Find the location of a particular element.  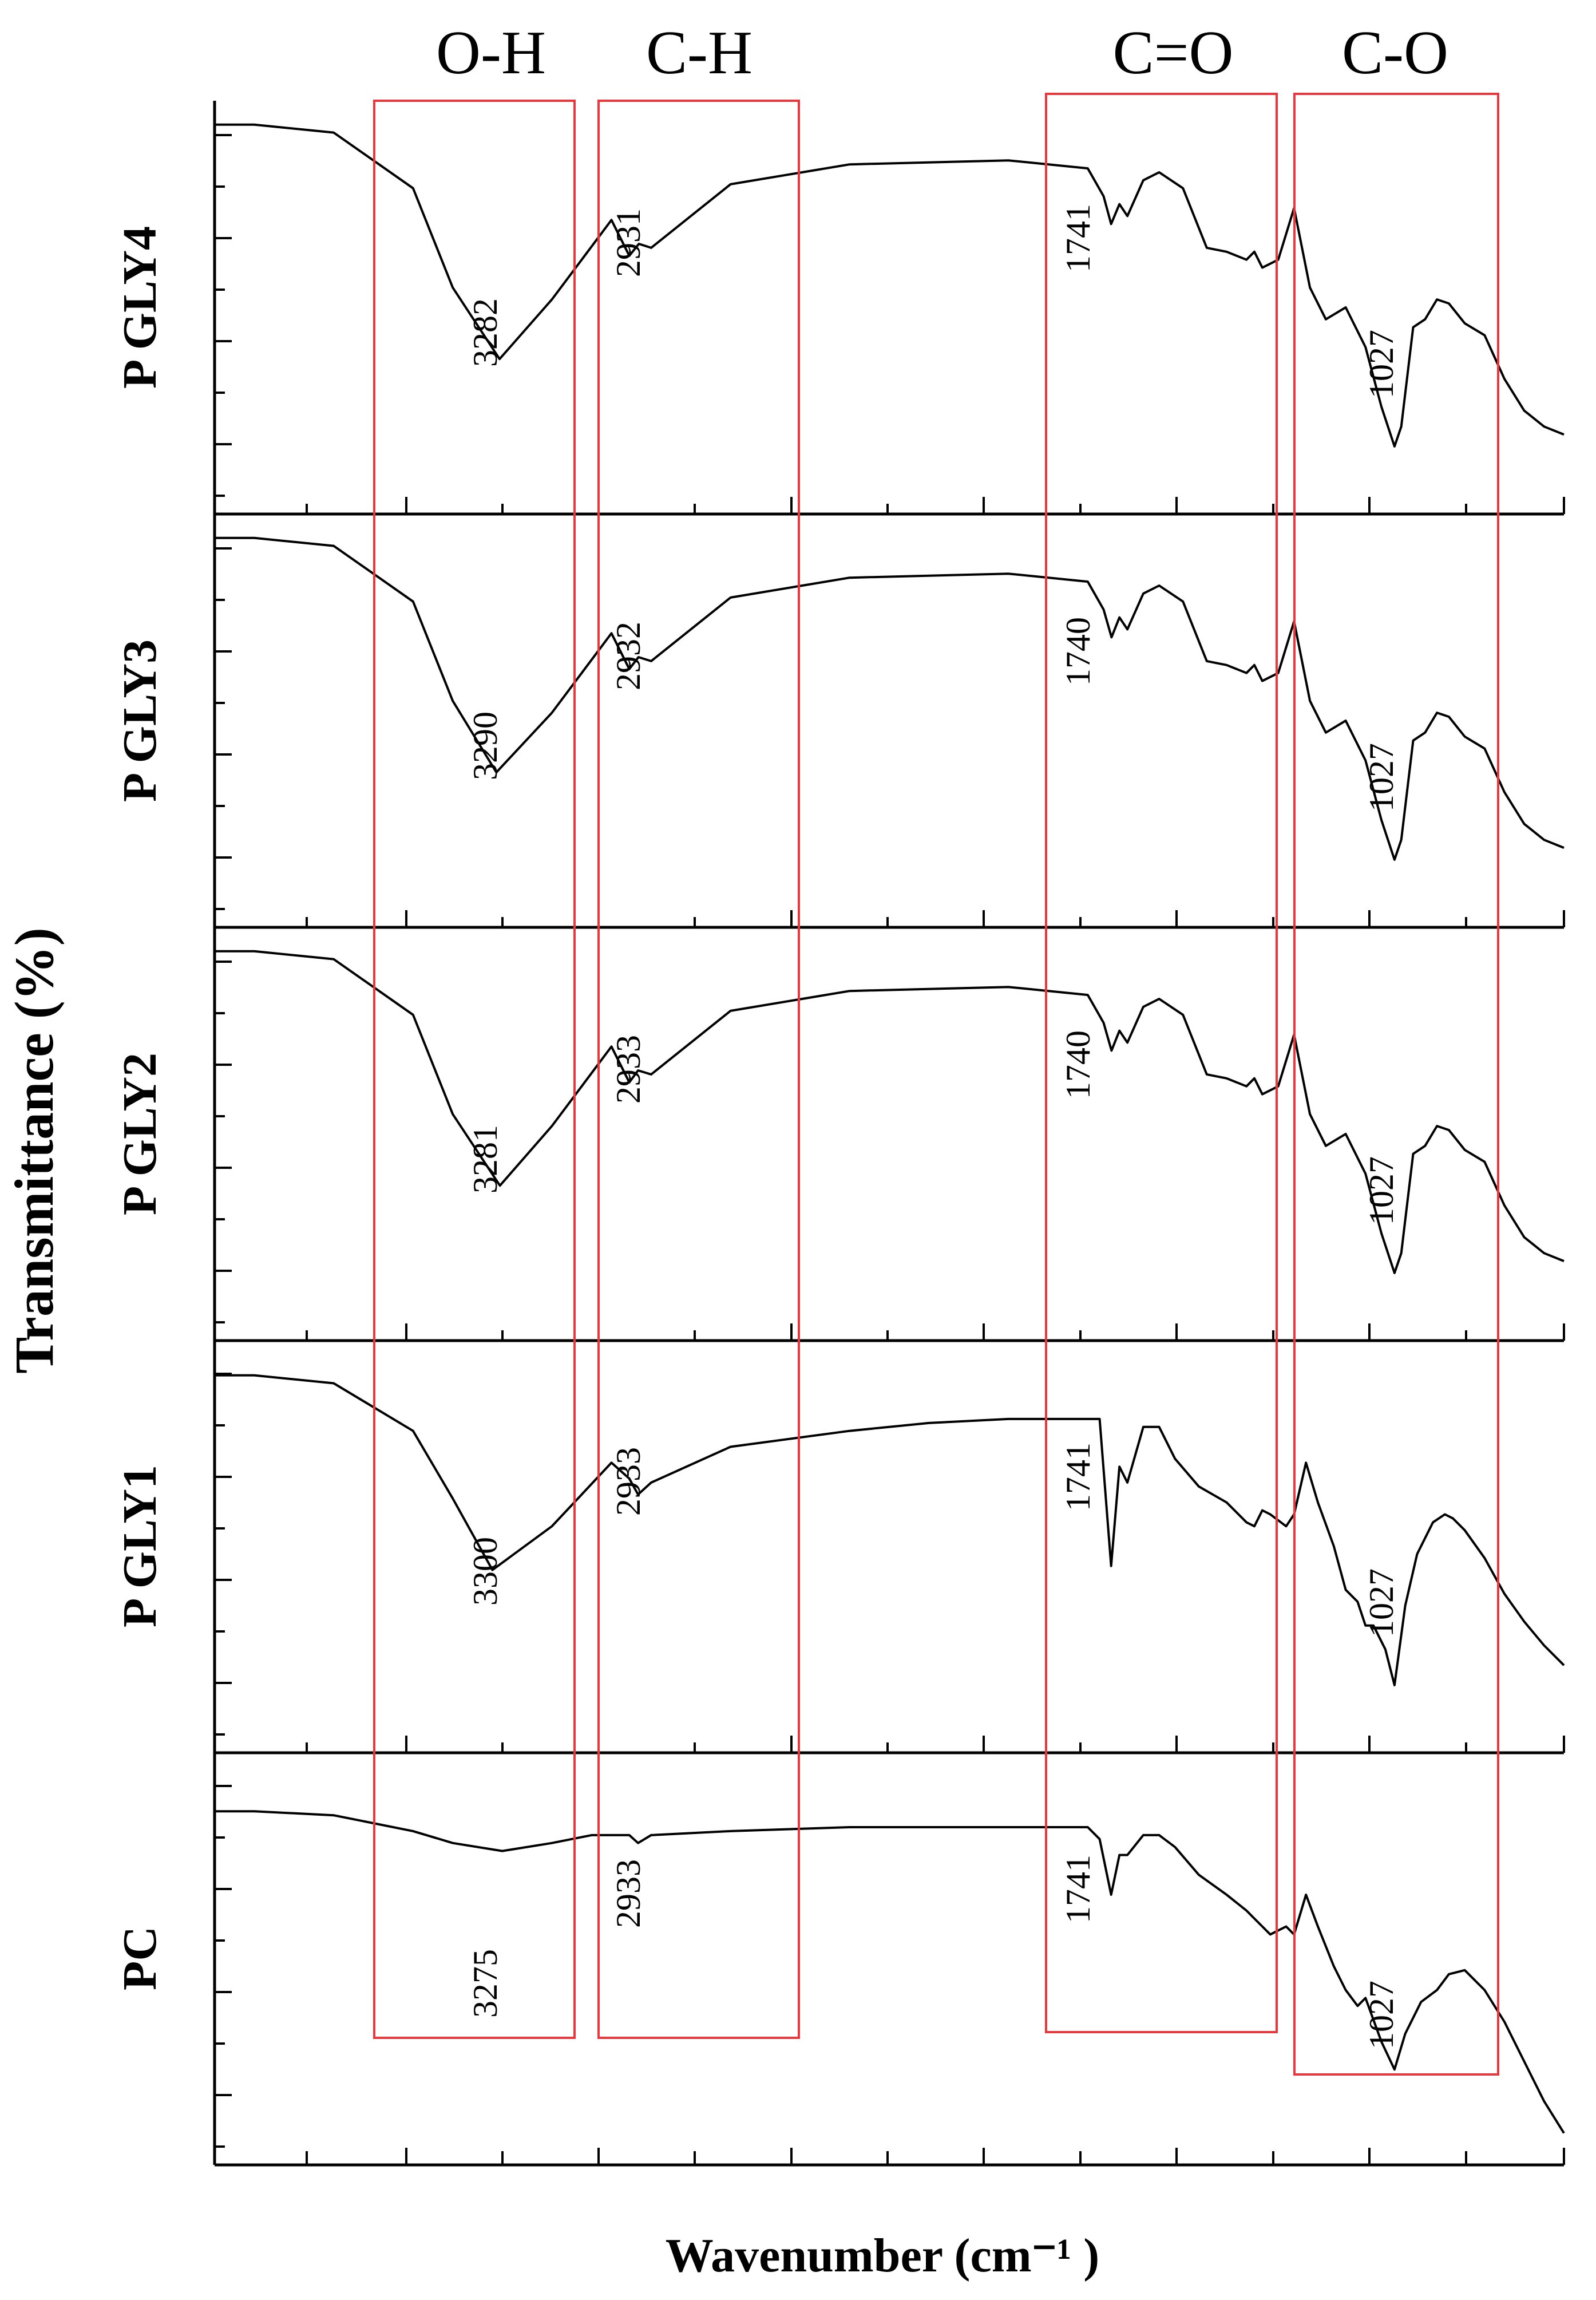

x-axis-title: Wavenumber (cm⁻¹ ) is located at coordinates (883, 2256).